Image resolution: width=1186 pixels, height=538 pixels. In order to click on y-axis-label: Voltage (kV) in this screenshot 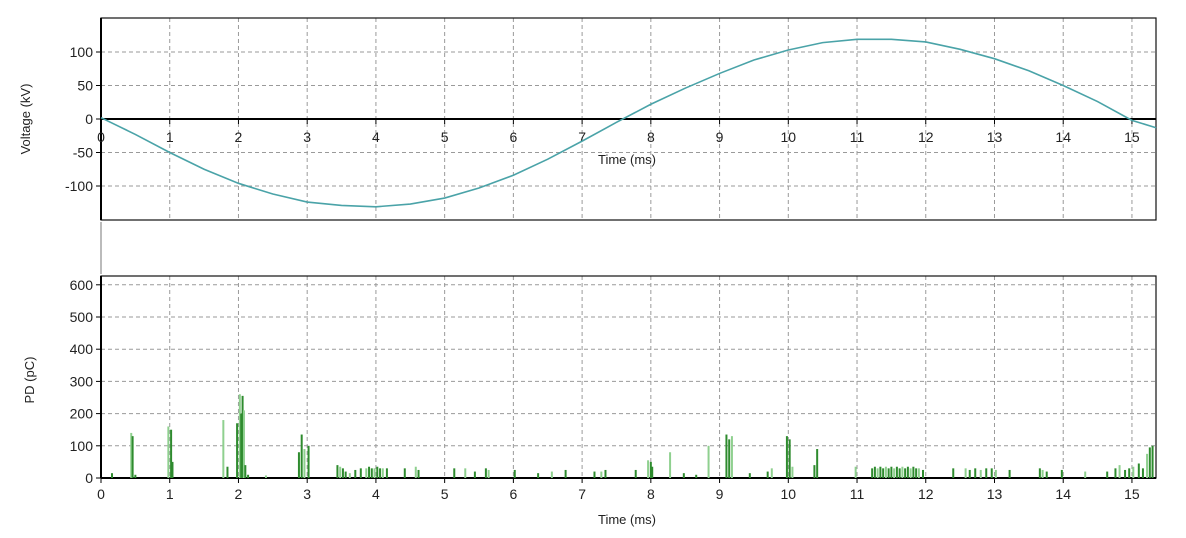, I will do `click(25, 119)`.